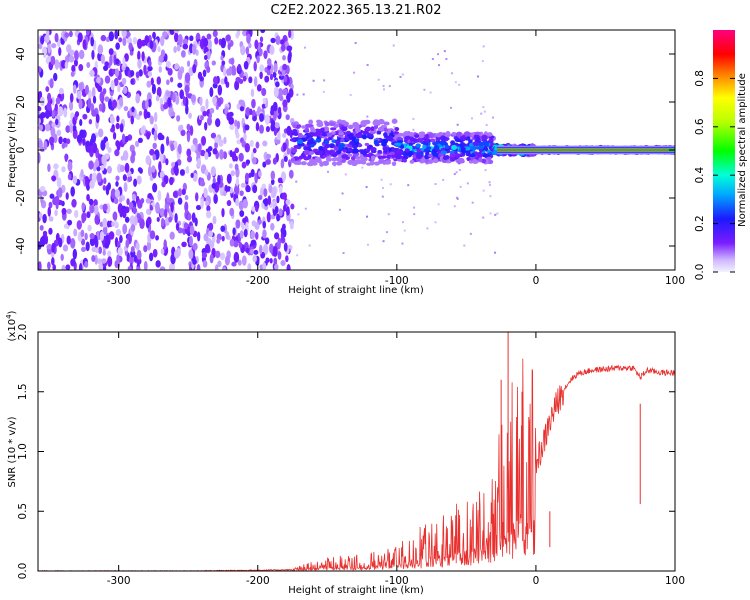  I want to click on x-tick-label: -100, so click(397, 581).